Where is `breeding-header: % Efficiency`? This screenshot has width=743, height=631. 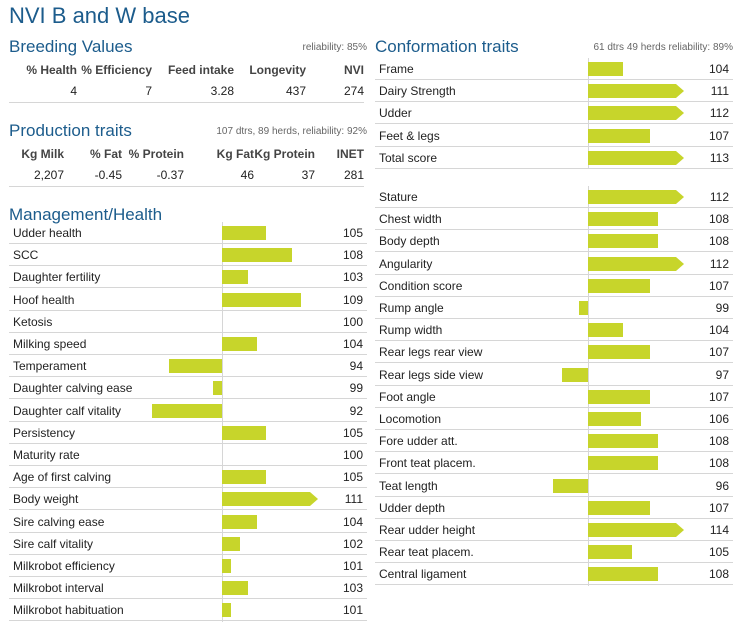 breeding-header: % Efficiency is located at coordinates (116, 70).